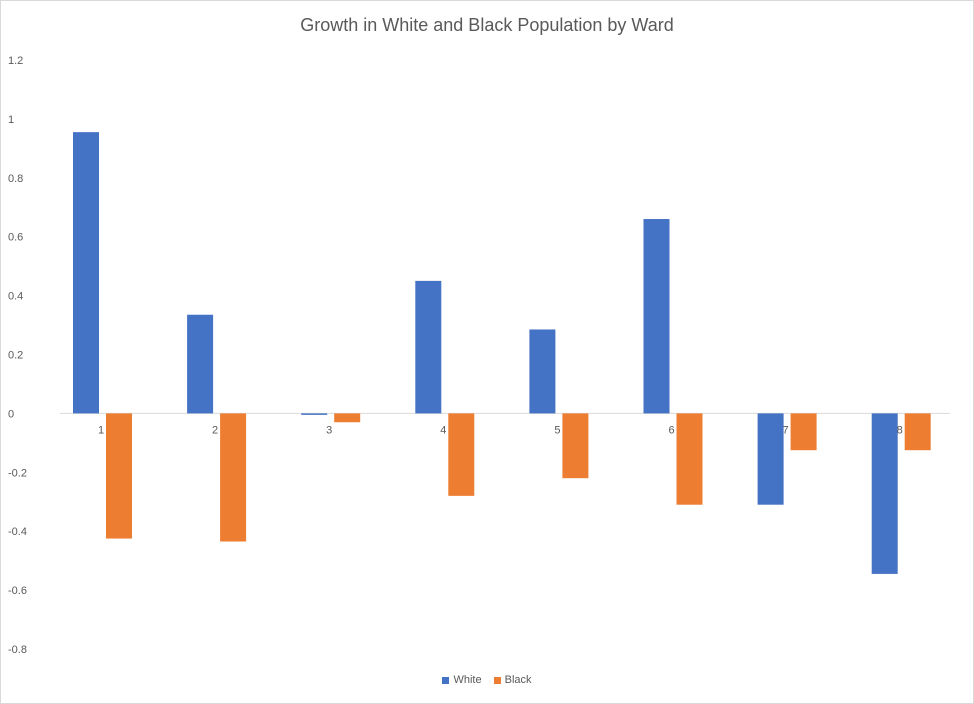  I want to click on category-label: 6, so click(671, 430).